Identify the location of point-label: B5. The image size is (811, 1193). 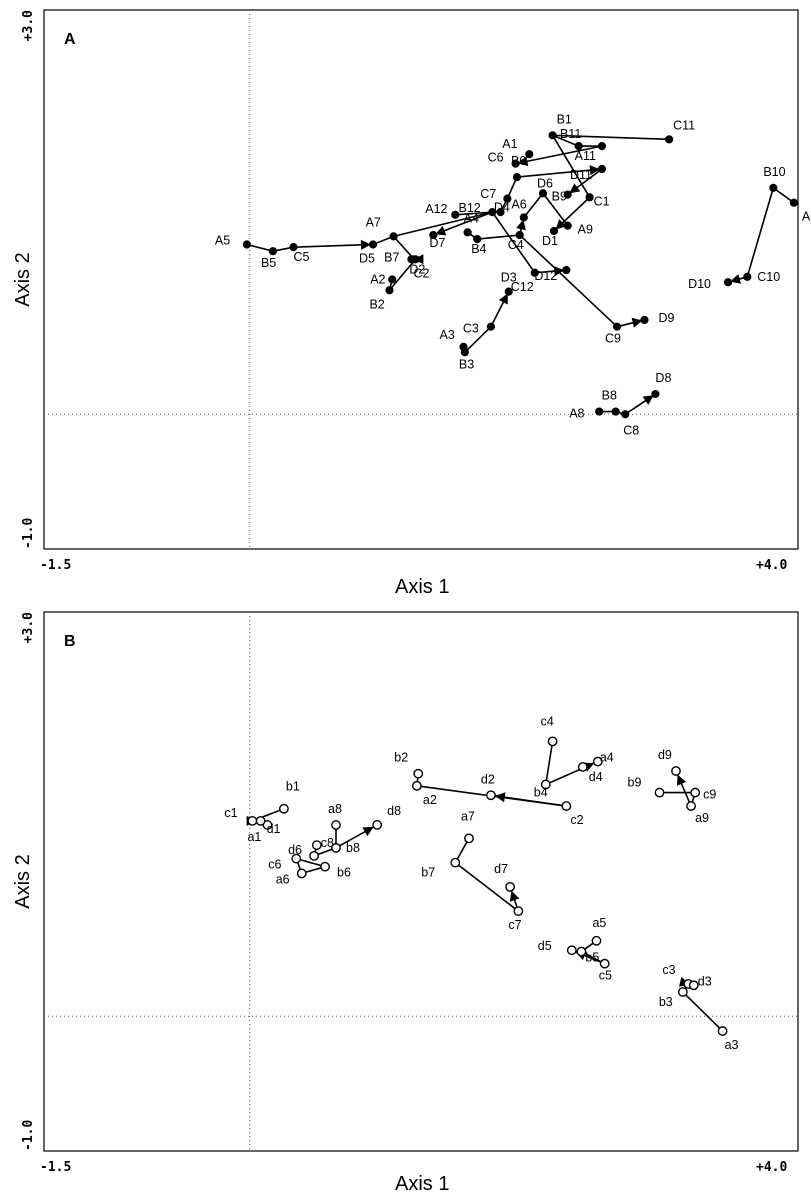
(268, 263).